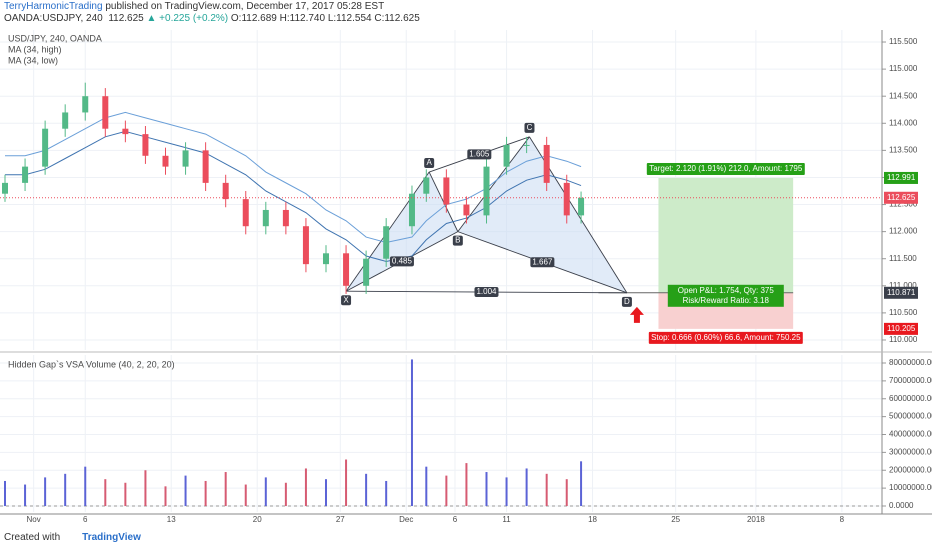  What do you see at coordinates (901, 177) in the screenshot?
I see `axis-badge-label: 112.991` at bounding box center [901, 177].